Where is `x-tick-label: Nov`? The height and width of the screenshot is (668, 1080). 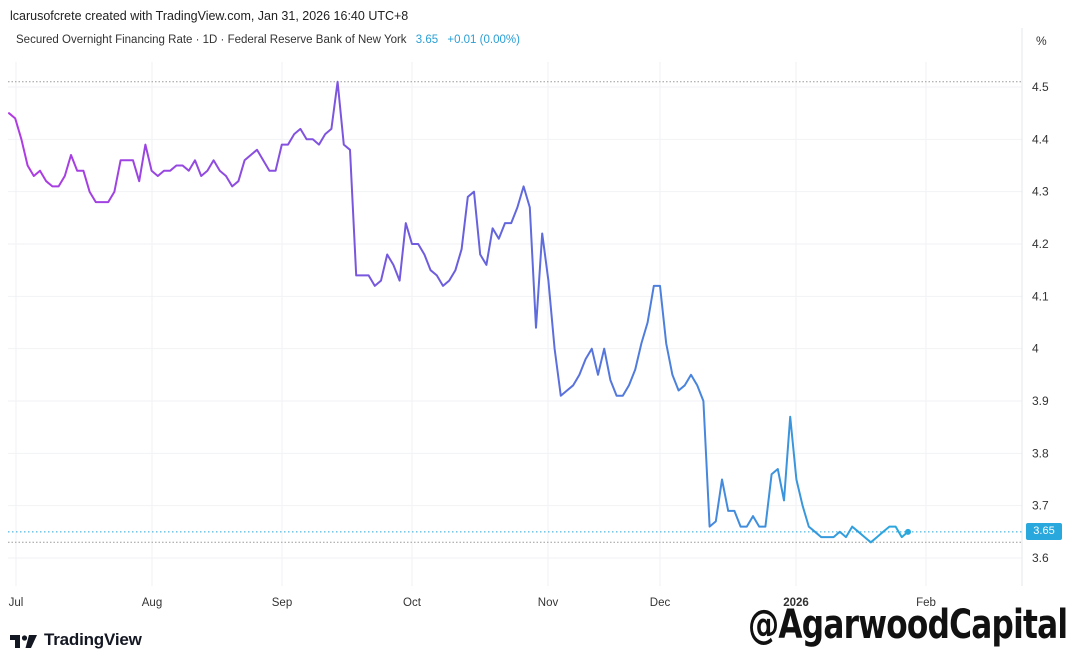
x-tick-label: Nov is located at coordinates (548, 603).